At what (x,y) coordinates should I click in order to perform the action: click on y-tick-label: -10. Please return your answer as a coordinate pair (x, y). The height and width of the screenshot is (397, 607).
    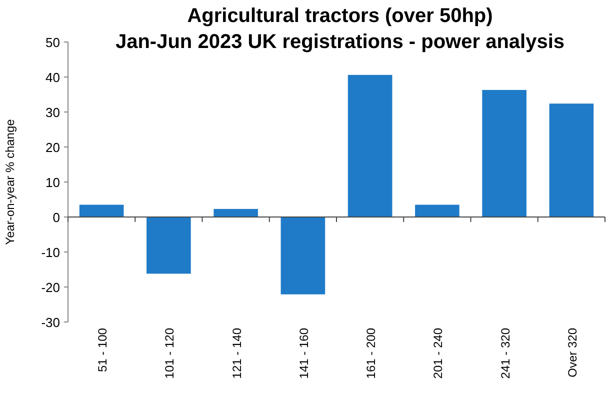
    Looking at the image, I should click on (50, 252).